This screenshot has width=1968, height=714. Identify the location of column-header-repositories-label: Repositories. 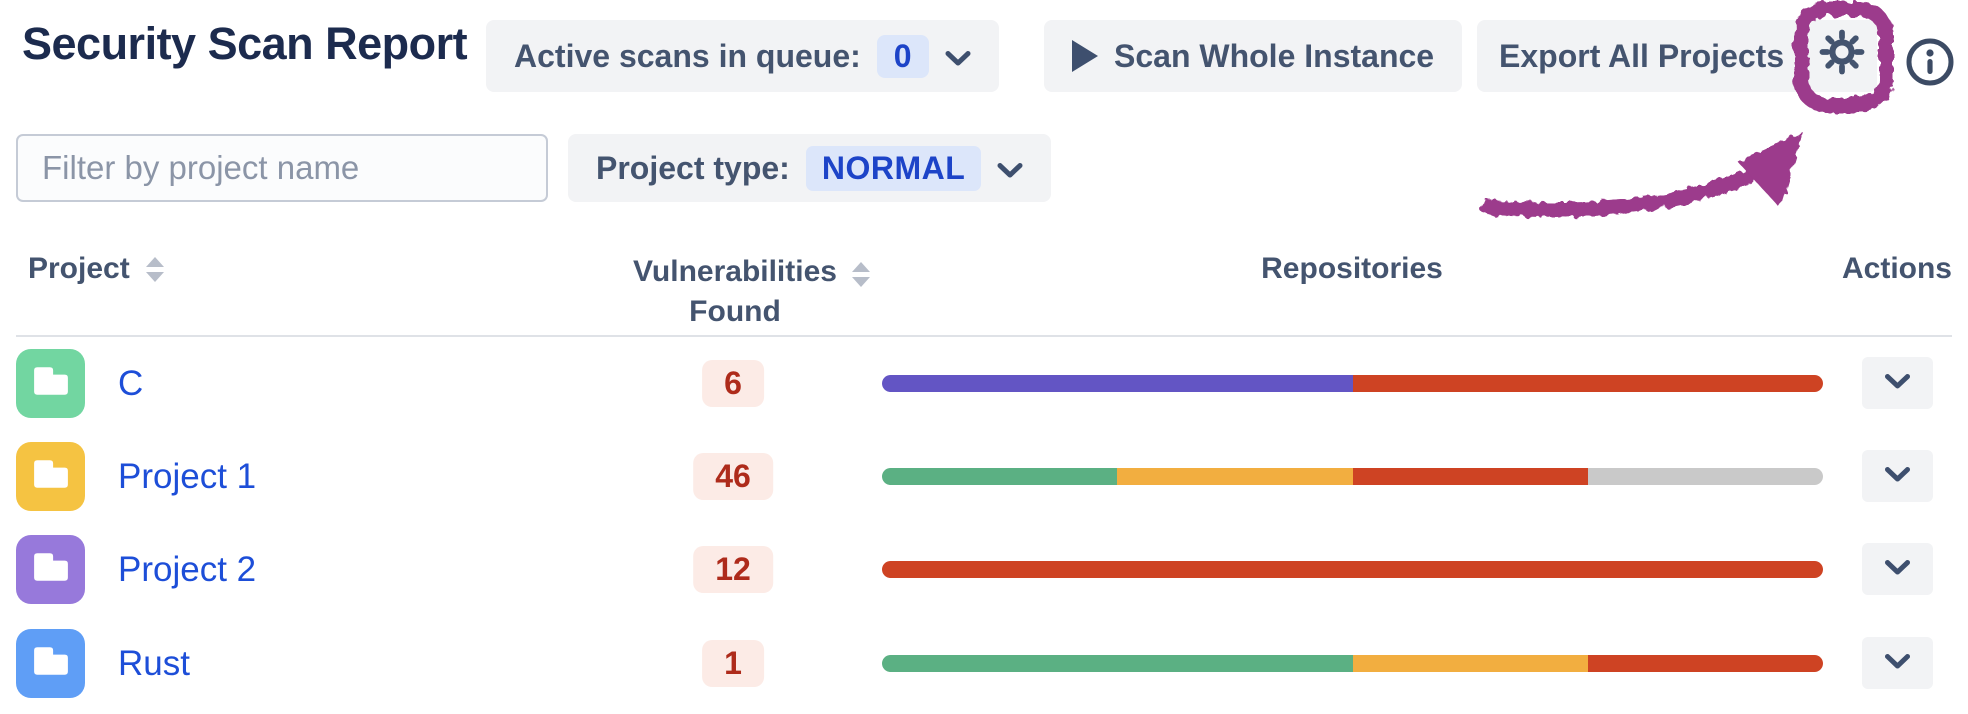
(1352, 268).